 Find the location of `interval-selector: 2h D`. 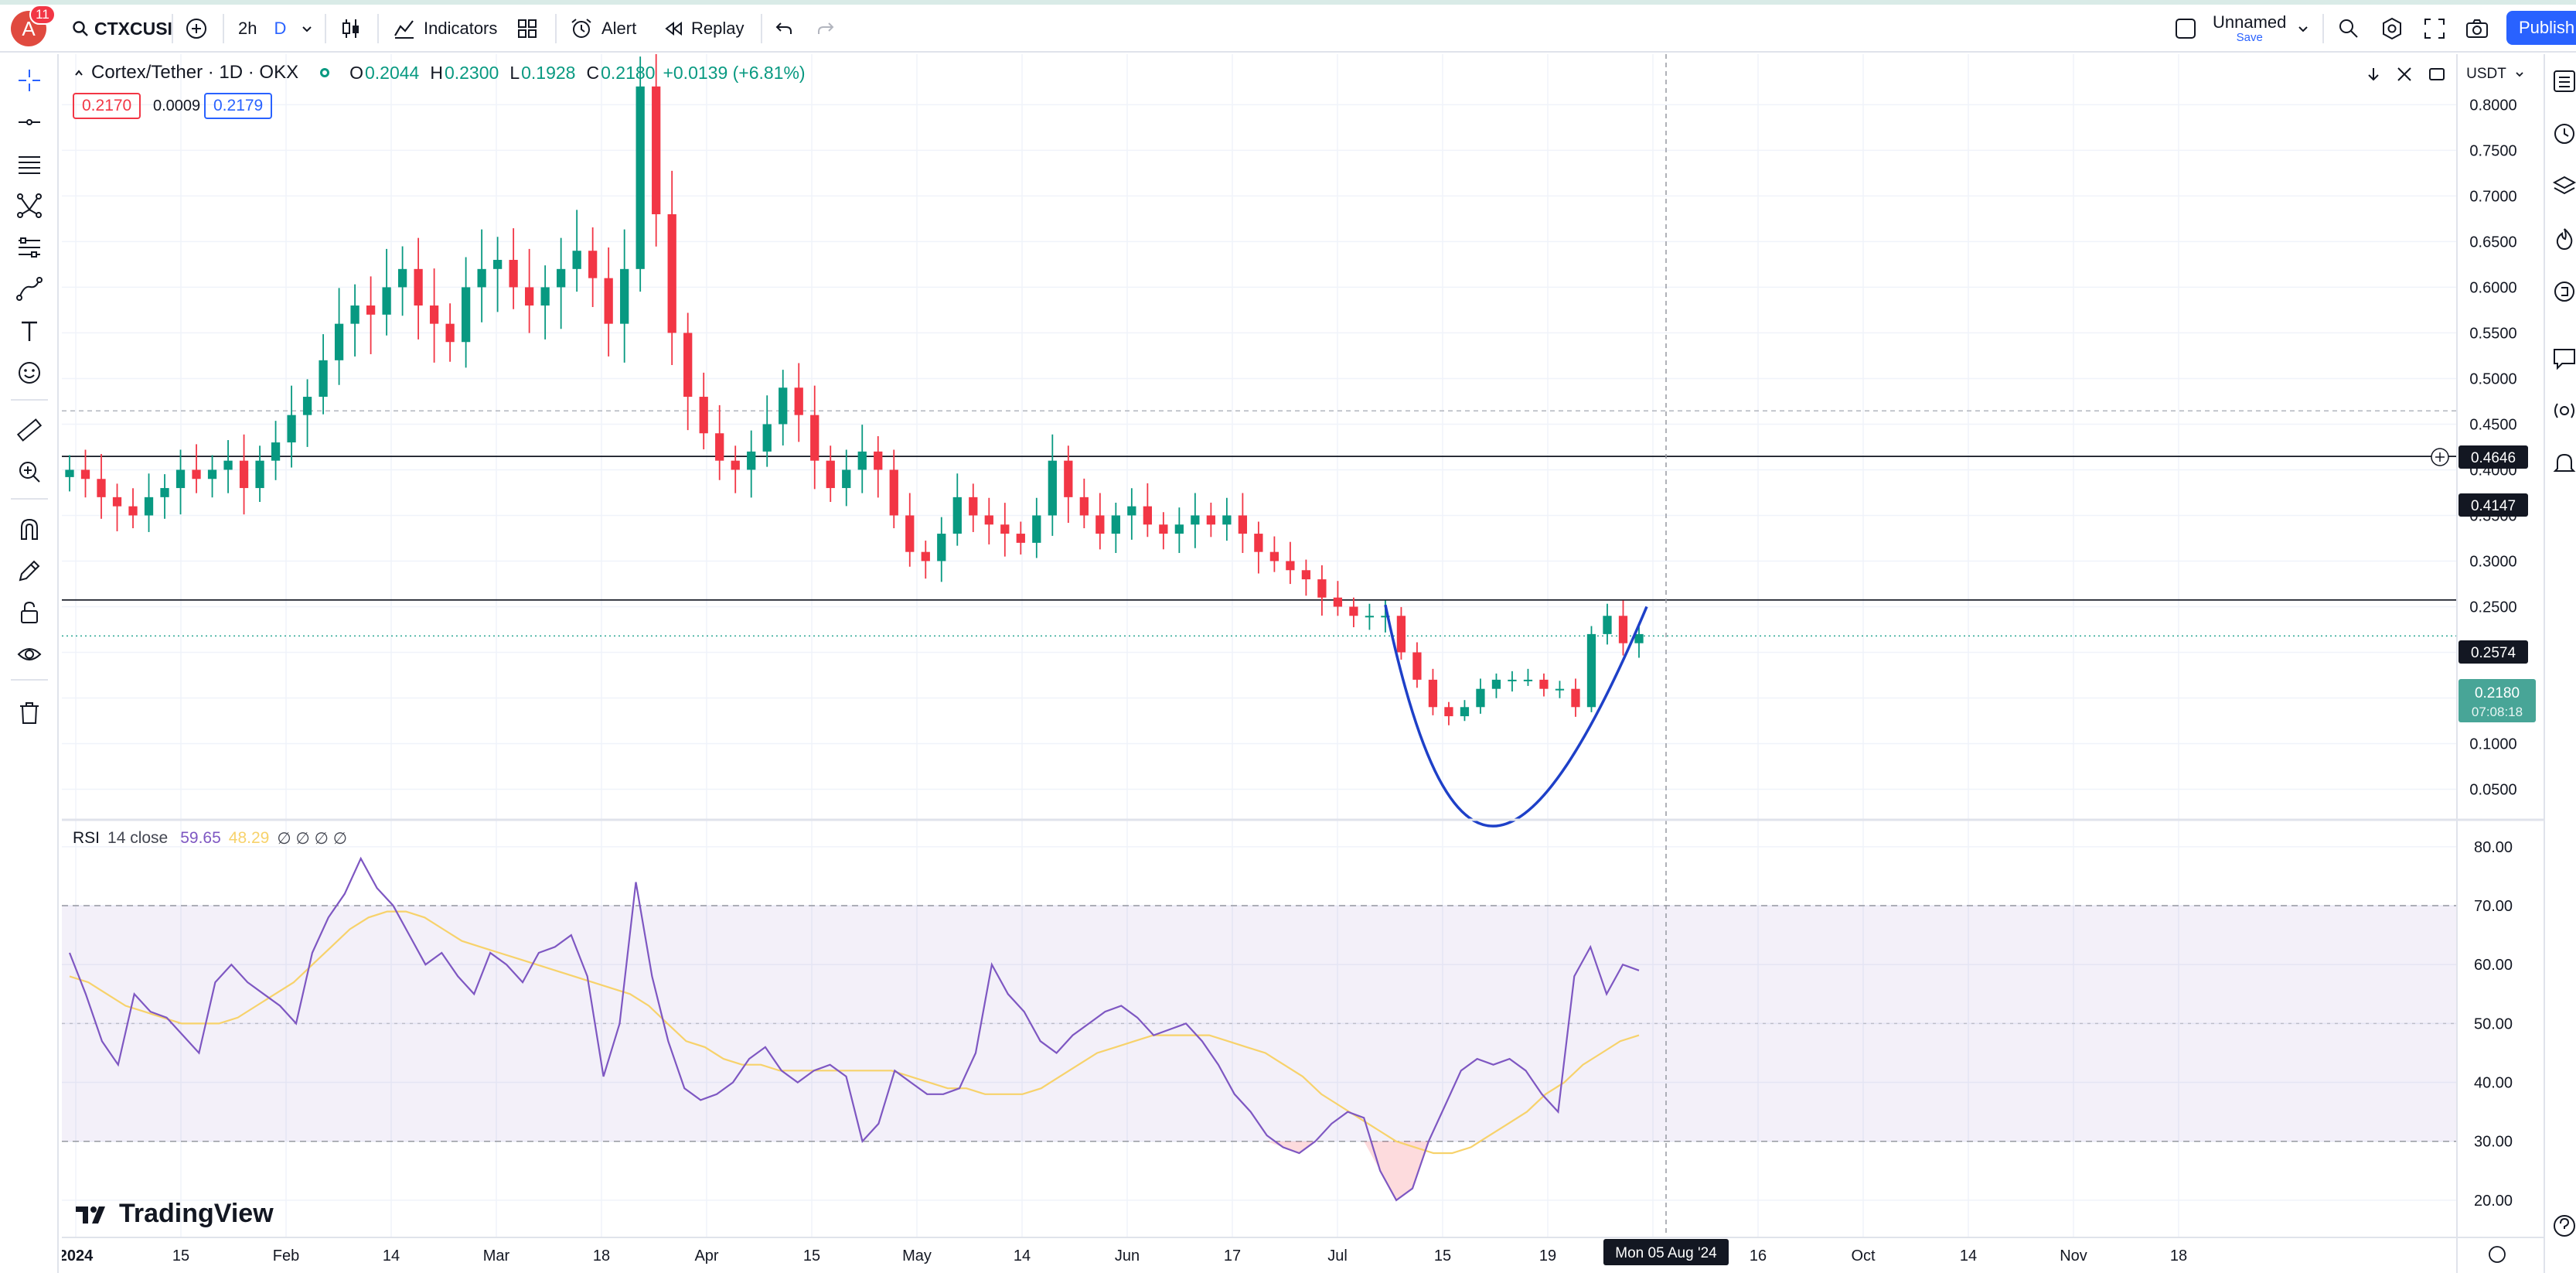

interval-selector: 2h D is located at coordinates (276, 29).